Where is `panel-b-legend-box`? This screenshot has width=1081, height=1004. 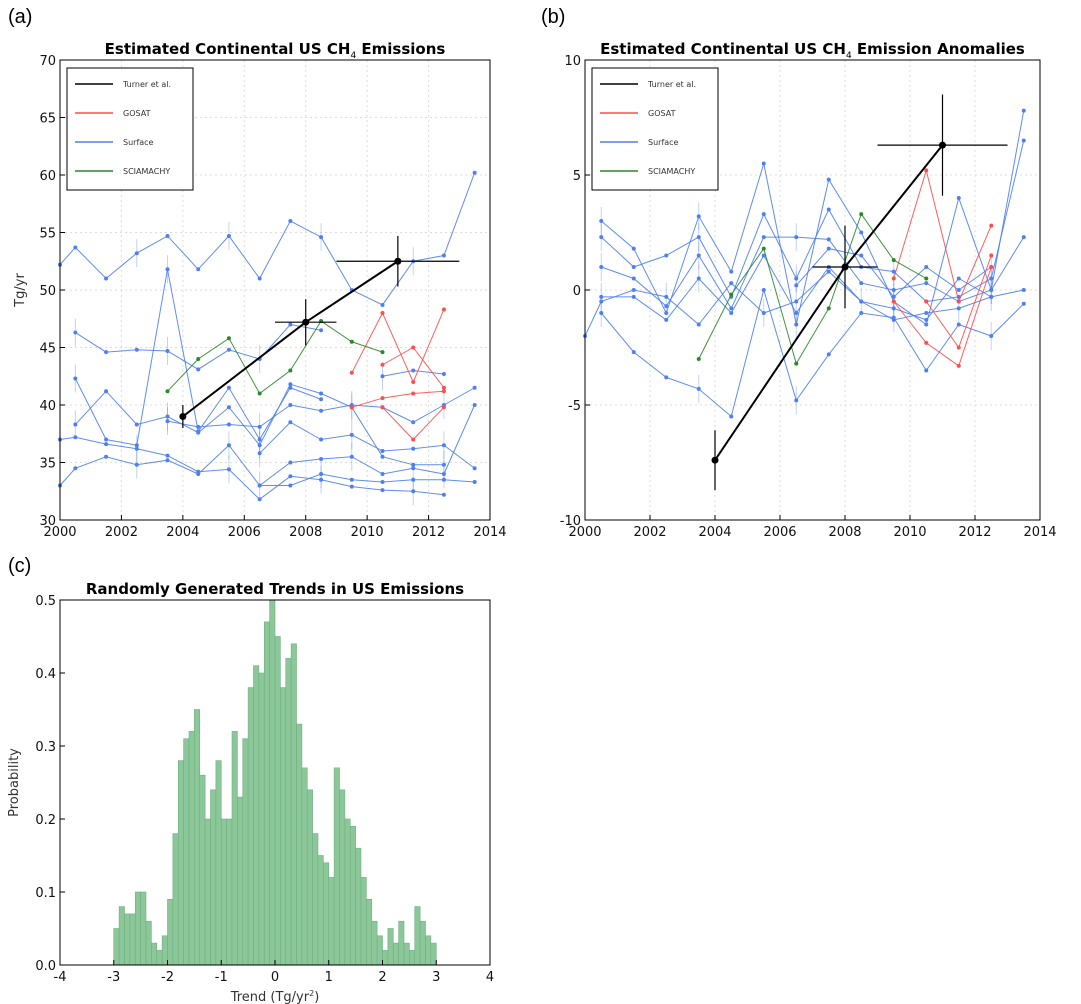
panel-b-legend-box is located at coordinates (655, 129).